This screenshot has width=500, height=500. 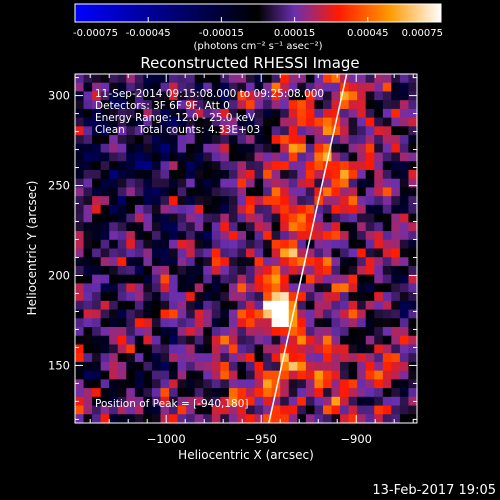 What do you see at coordinates (177, 130) in the screenshot?
I see `info-counts: Clean Total counts: 4.33E+03` at bounding box center [177, 130].